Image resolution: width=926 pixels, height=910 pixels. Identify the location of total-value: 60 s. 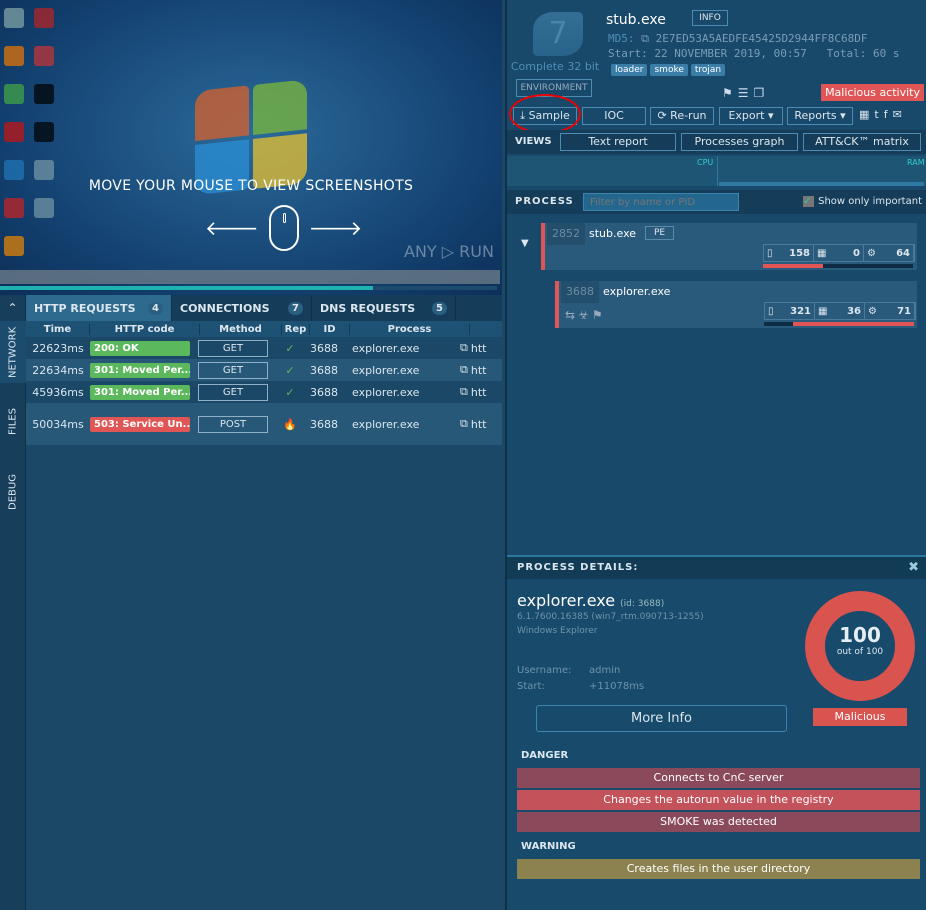
(886, 53).